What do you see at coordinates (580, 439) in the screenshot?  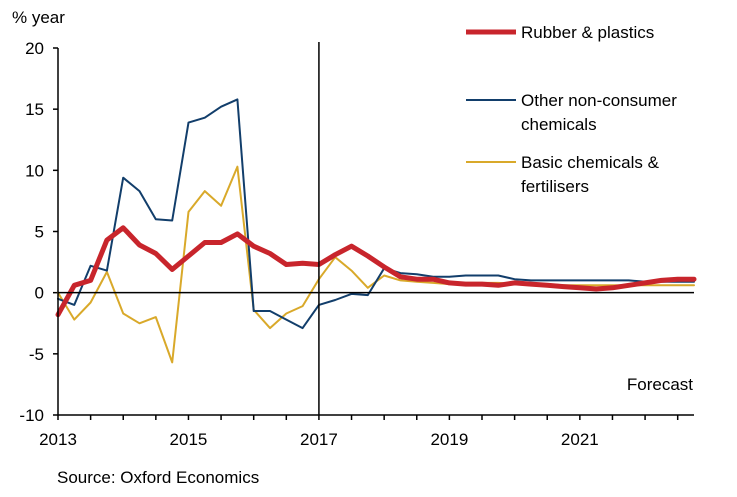 I see `x-tick-label: 2021` at bounding box center [580, 439].